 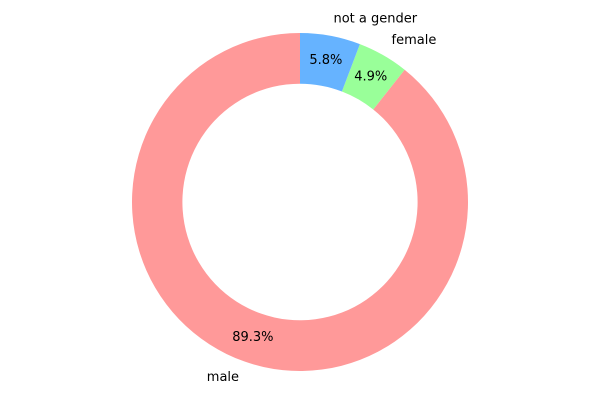 I want to click on slice-female, so click(x=373, y=77).